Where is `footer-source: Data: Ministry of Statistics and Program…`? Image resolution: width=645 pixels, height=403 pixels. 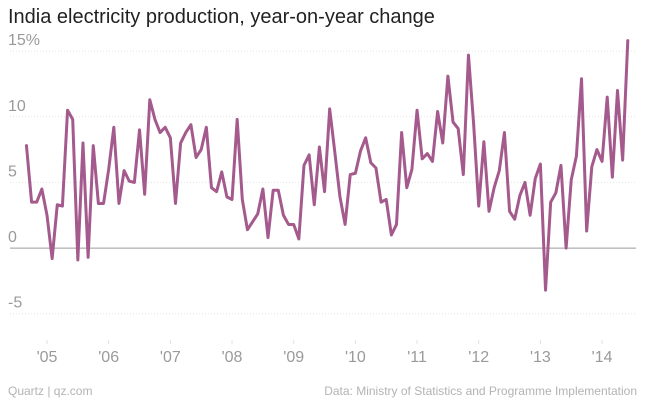 footer-source: Data: Ministry of Statistics and Program… is located at coordinates (480, 391).